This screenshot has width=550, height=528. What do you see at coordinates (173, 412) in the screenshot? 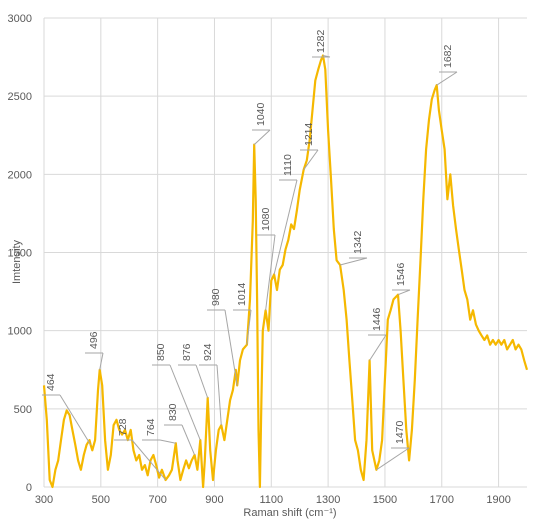
I see `annotation-label: 830` at bounding box center [173, 412].